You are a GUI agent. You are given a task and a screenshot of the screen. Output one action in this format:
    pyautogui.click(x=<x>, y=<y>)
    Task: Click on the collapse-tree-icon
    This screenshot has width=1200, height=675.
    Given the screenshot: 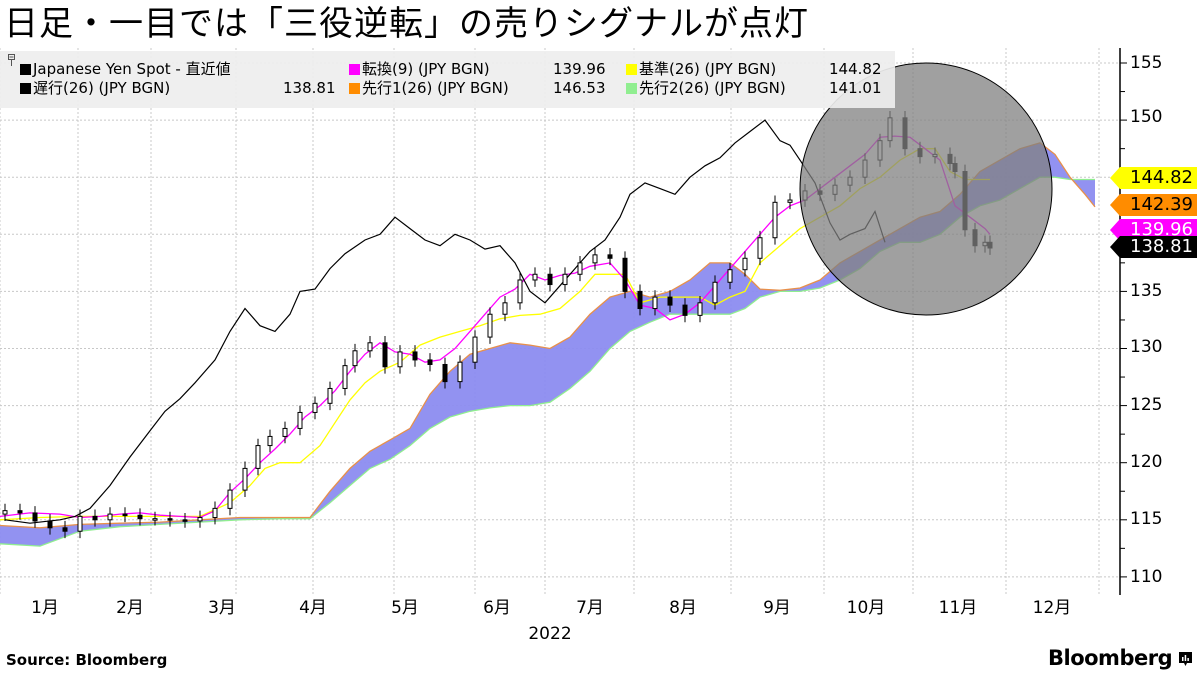 What is the action you would take?
    pyautogui.click(x=11, y=60)
    